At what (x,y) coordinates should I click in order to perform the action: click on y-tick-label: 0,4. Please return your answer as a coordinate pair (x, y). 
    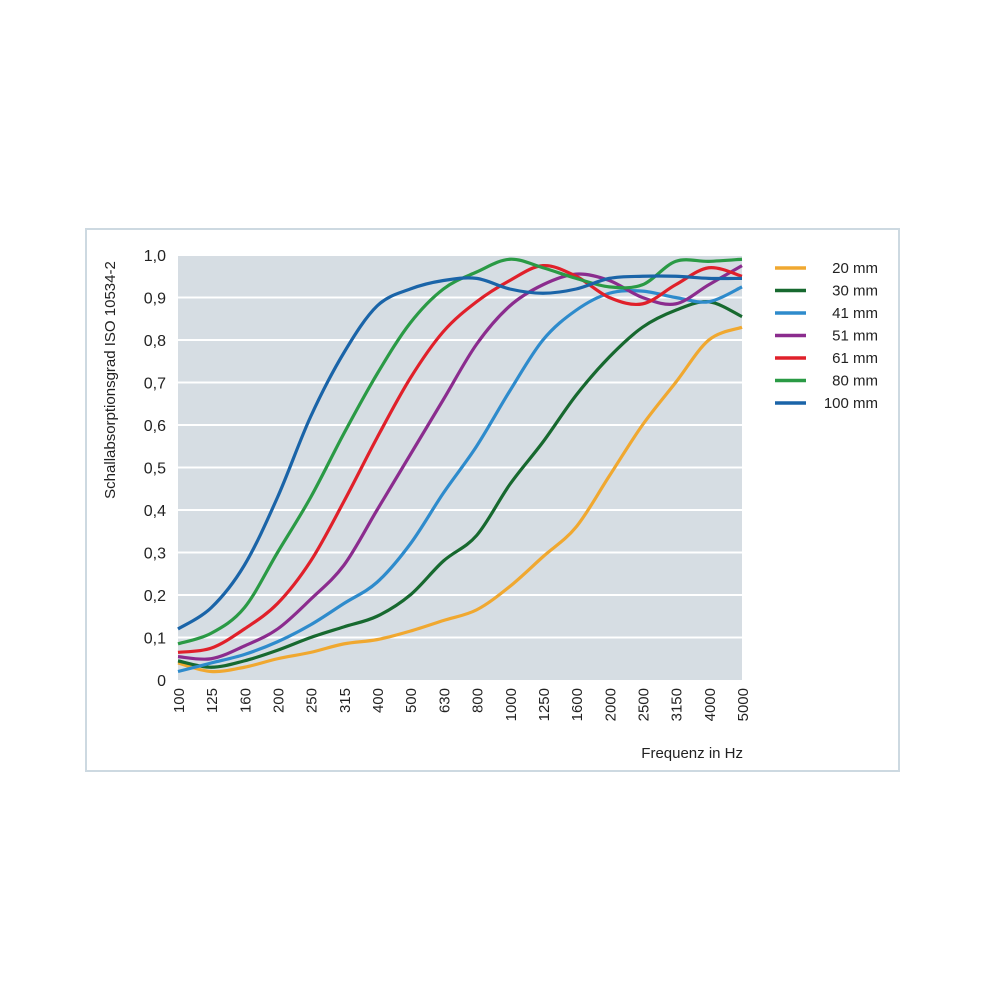
    Looking at the image, I should click on (155, 511).